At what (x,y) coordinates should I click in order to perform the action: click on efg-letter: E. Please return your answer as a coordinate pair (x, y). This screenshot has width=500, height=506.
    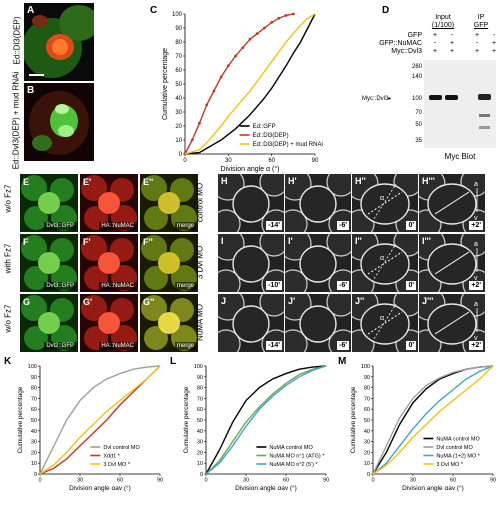
    Looking at the image, I should click on (26, 182).